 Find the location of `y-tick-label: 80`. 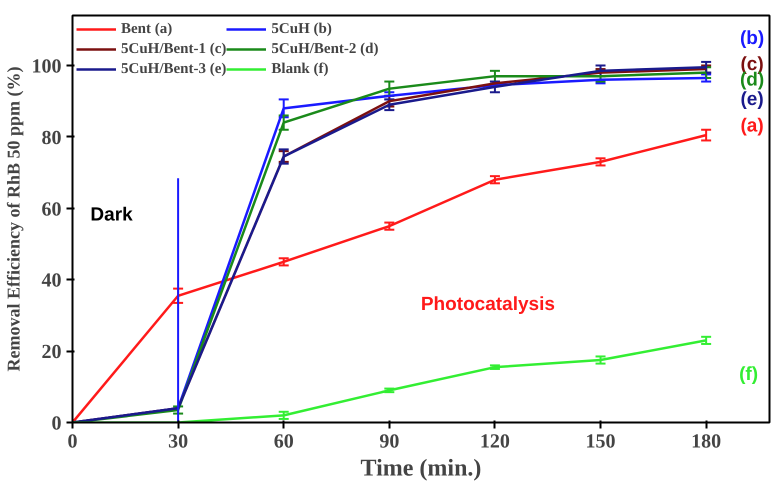

y-tick-label: 80 is located at coordinates (52, 137).